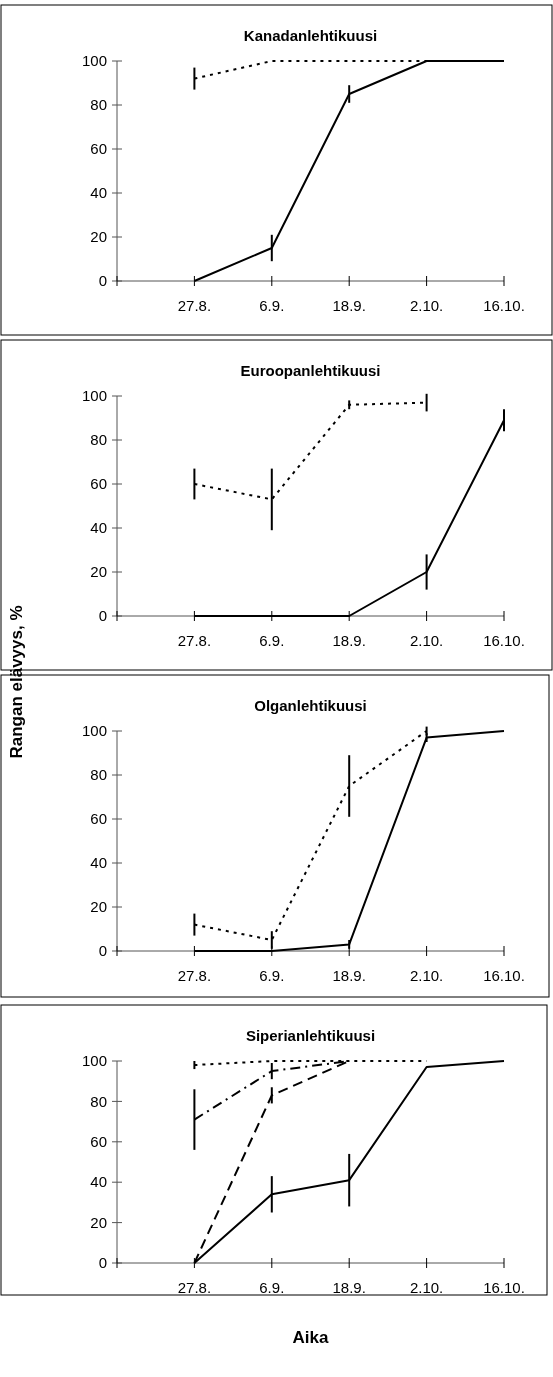  Describe the element at coordinates (16, 682) in the screenshot. I see `y-axis-title: Rangan elävyys, %` at that location.